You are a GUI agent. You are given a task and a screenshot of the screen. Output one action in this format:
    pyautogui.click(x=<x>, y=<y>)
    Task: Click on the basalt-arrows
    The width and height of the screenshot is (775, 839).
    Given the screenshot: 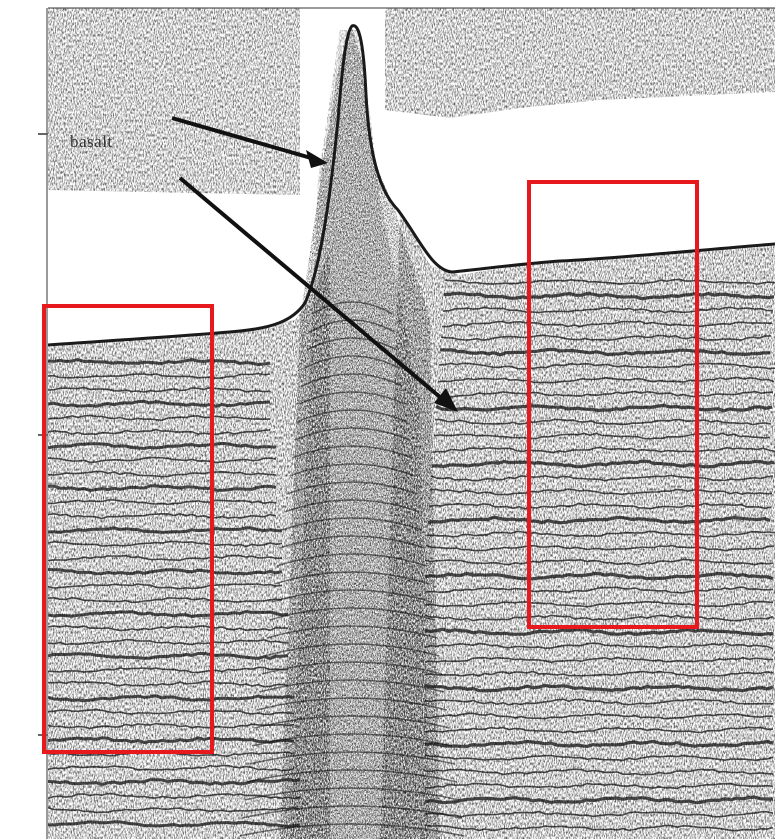 What is the action you would take?
    pyautogui.click(x=314, y=264)
    